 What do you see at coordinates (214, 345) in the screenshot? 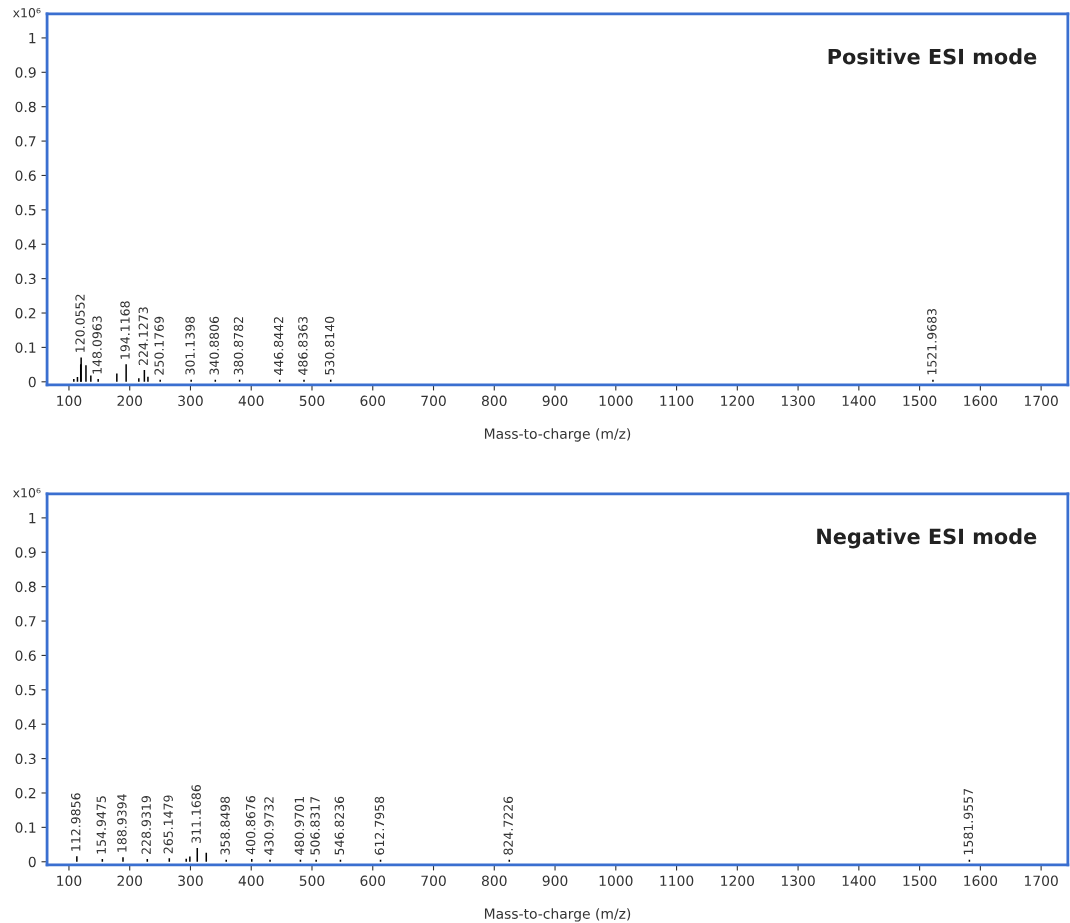
I see `annotation: 340.8806` at bounding box center [214, 345].